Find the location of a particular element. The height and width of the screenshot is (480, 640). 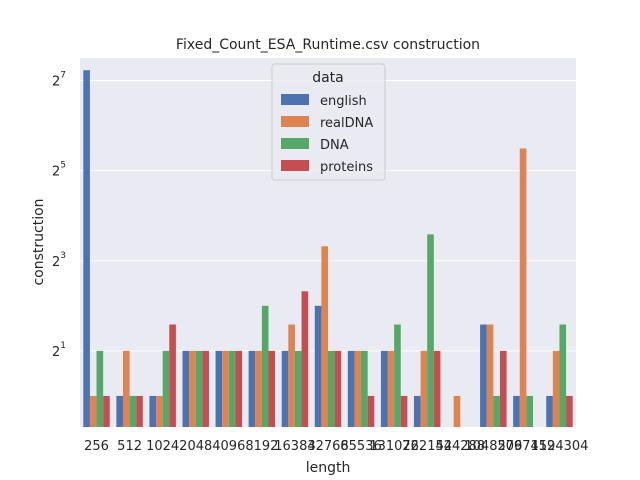

bar-proteins-2048 is located at coordinates (205, 388).